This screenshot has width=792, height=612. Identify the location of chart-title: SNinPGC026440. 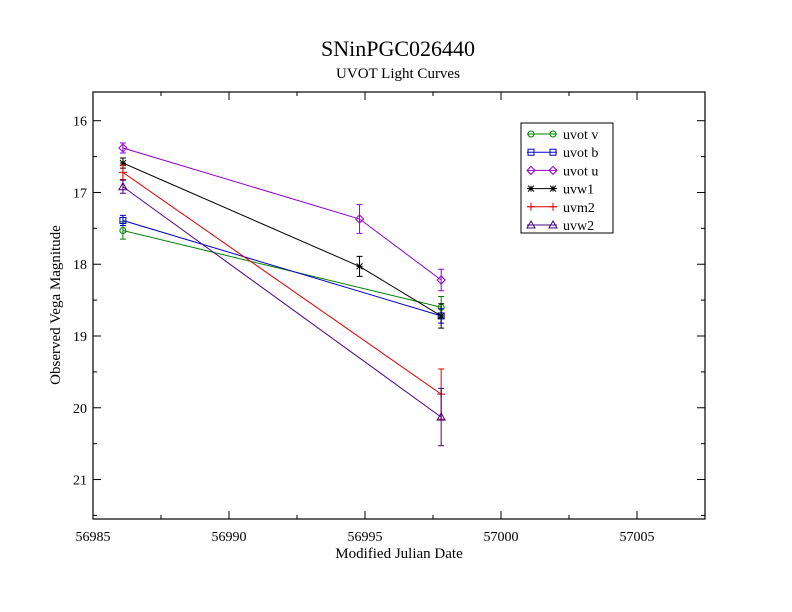
(398, 48).